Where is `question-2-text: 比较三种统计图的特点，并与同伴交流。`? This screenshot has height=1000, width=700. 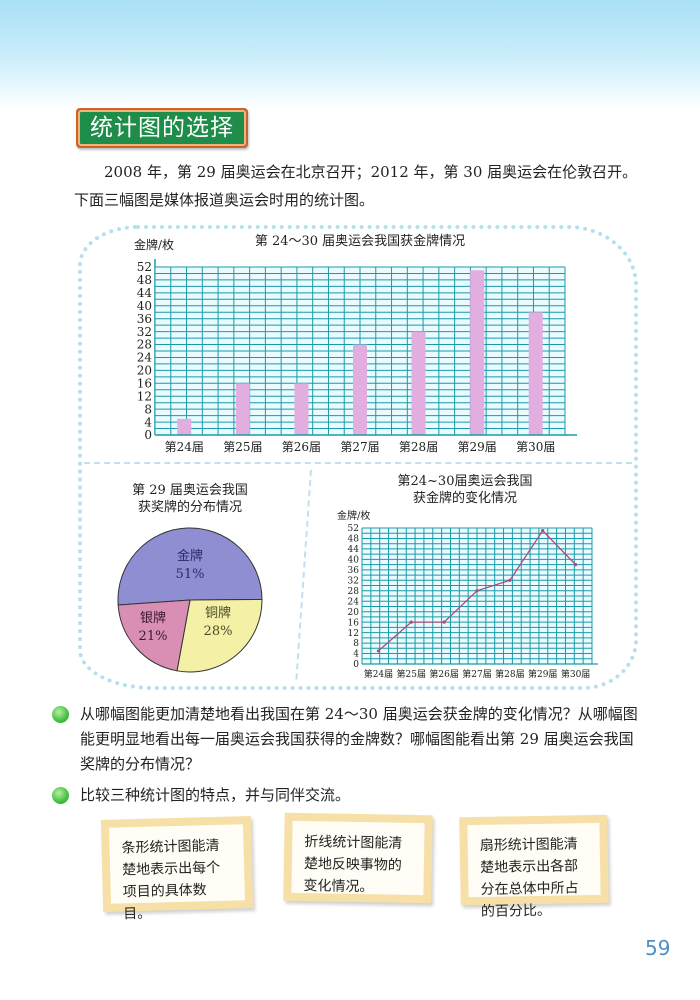 question-2-text: 比较三种统计图的特点，并与同伴交流。 is located at coordinates (215, 795).